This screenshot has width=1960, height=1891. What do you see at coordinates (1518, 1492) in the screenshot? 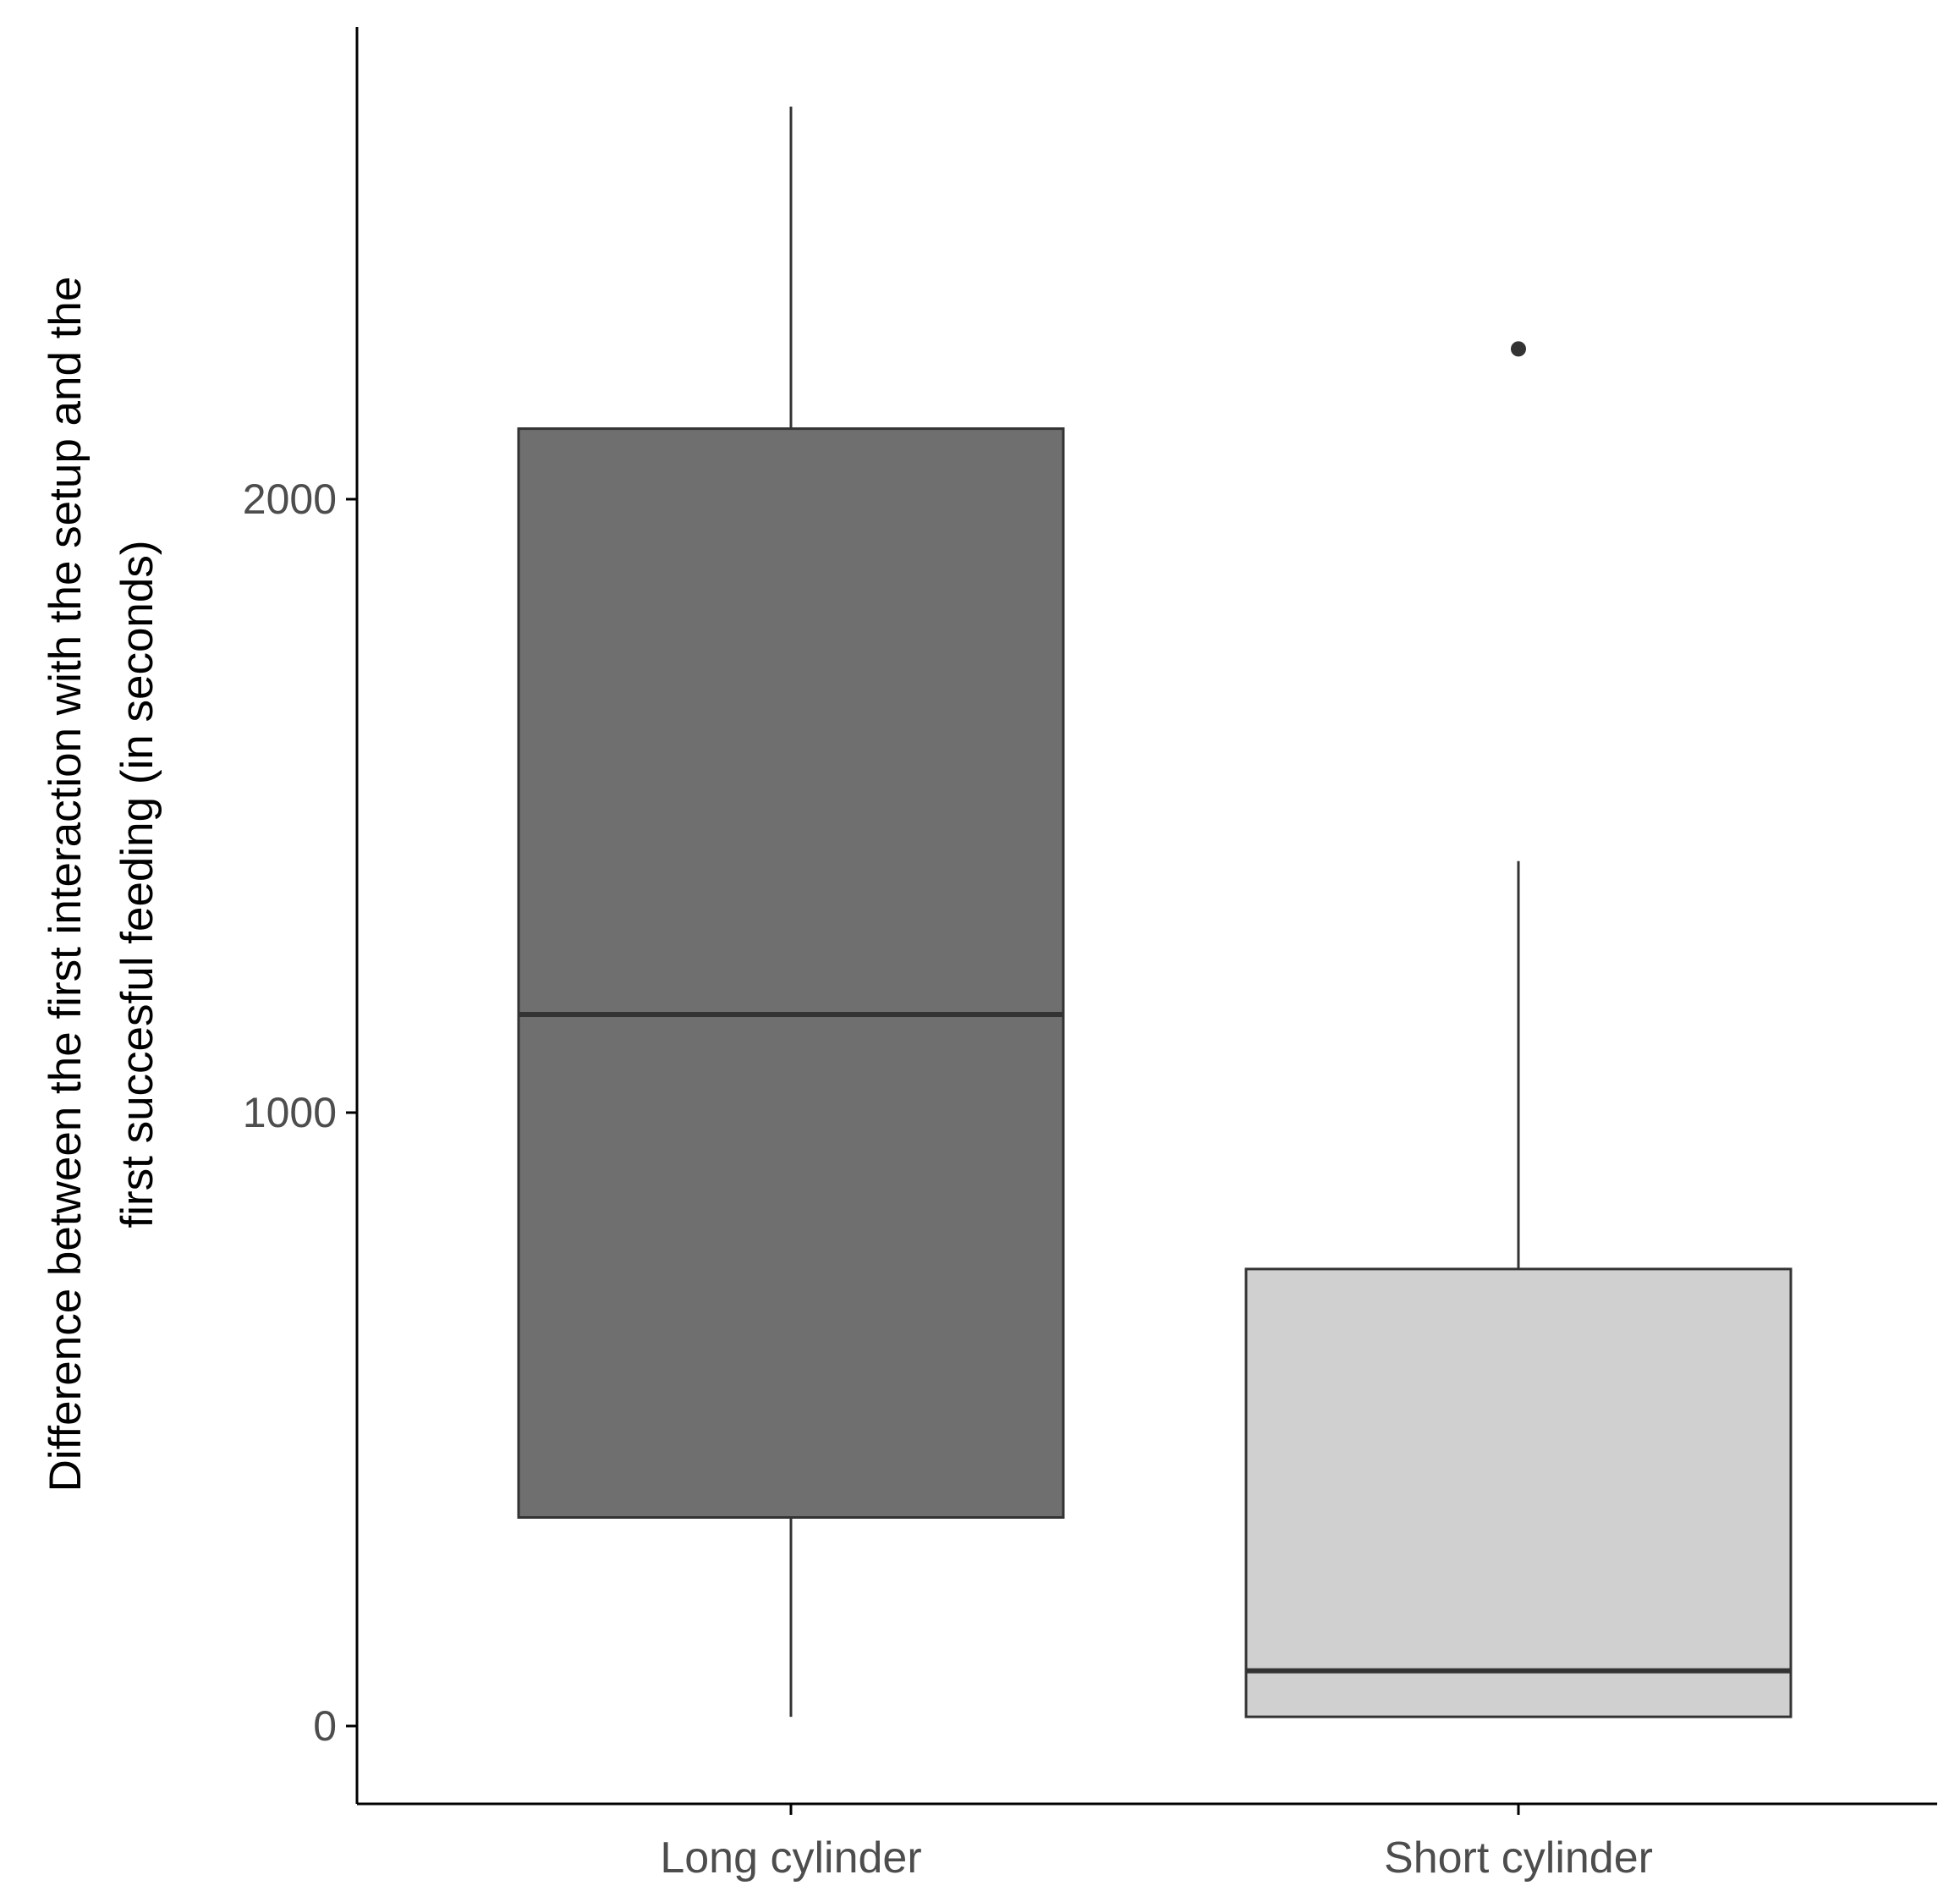
I see `box-short-cylinder` at bounding box center [1518, 1492].